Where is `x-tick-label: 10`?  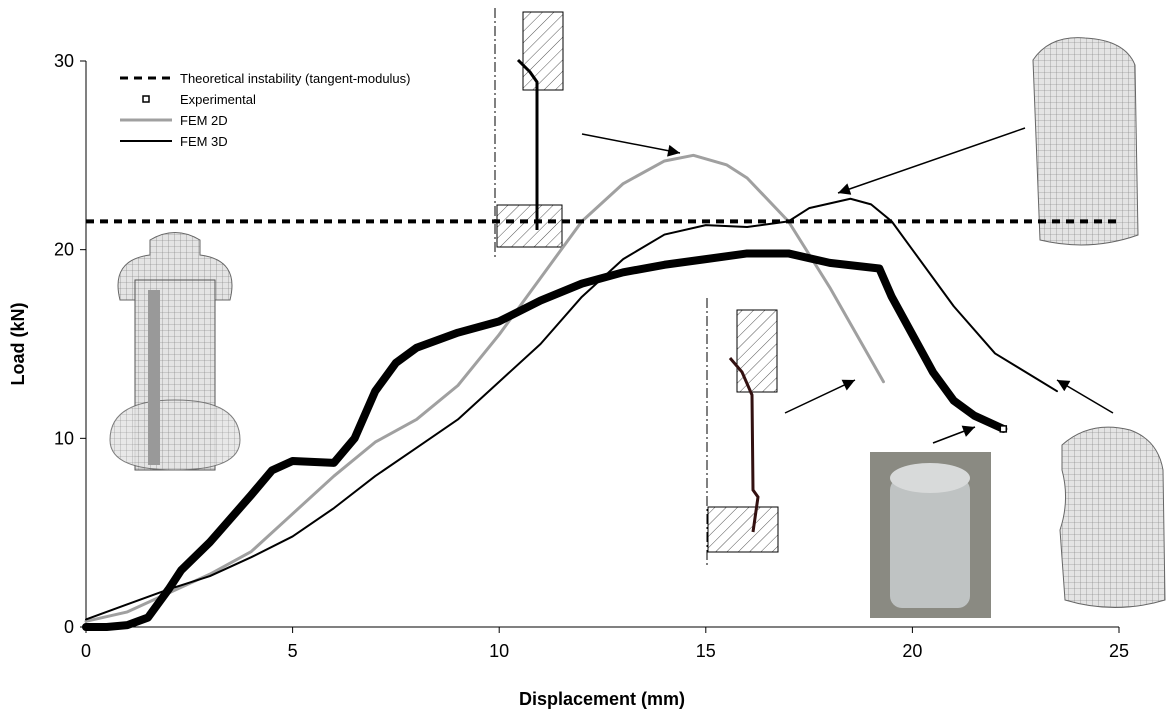 x-tick-label: 10 is located at coordinates (499, 651).